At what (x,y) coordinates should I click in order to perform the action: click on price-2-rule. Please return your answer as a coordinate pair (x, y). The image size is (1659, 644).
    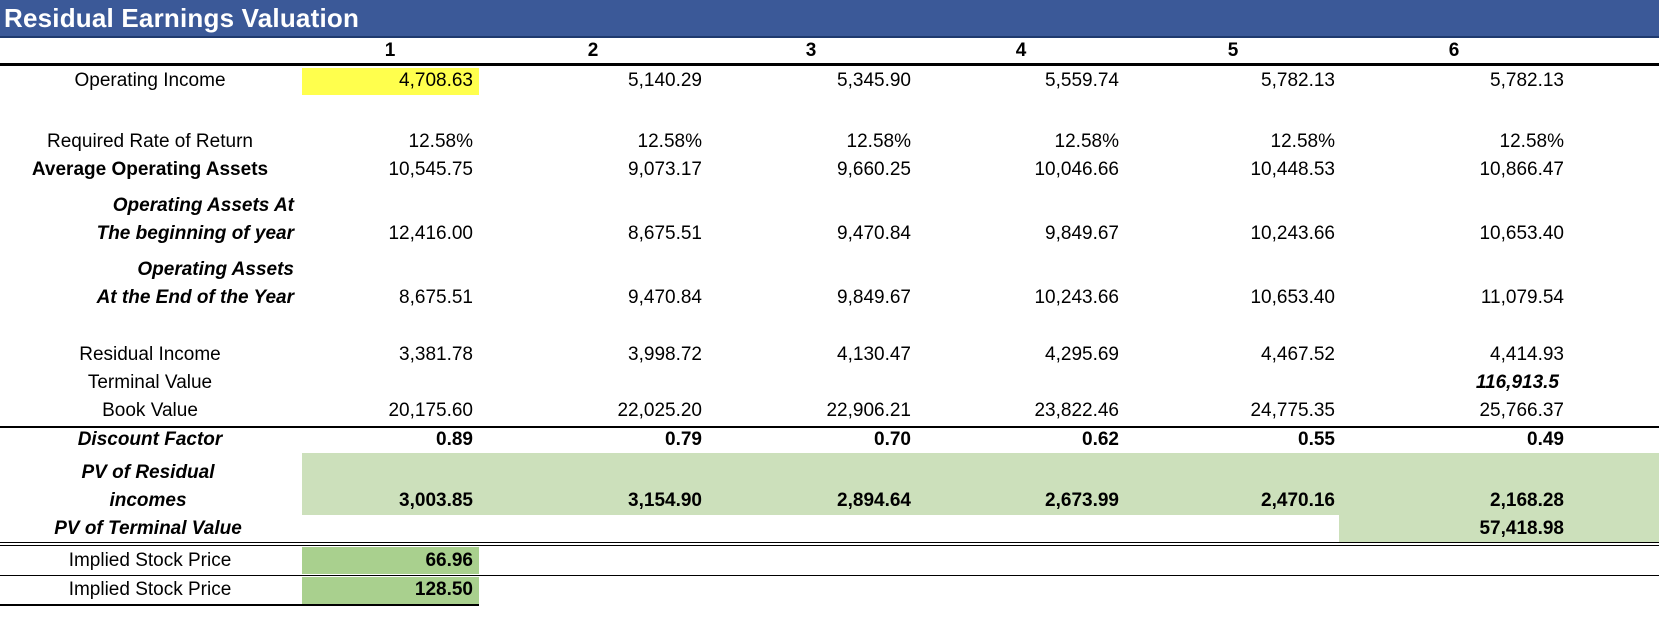
    Looking at the image, I should click on (239, 605).